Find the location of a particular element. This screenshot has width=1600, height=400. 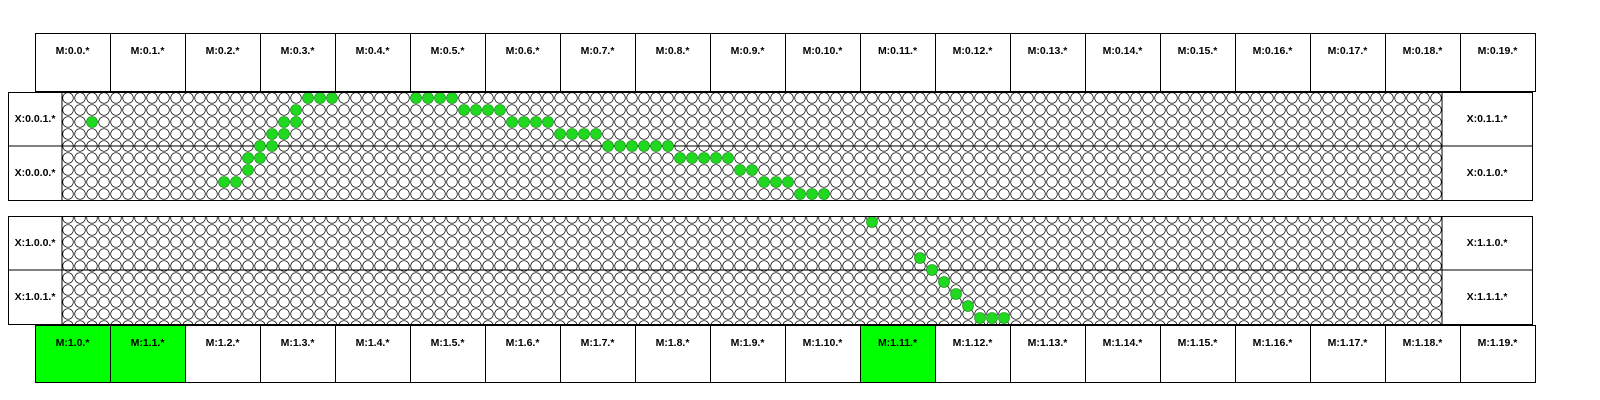

bottom-module-label: M:1.9.* is located at coordinates (748, 343).